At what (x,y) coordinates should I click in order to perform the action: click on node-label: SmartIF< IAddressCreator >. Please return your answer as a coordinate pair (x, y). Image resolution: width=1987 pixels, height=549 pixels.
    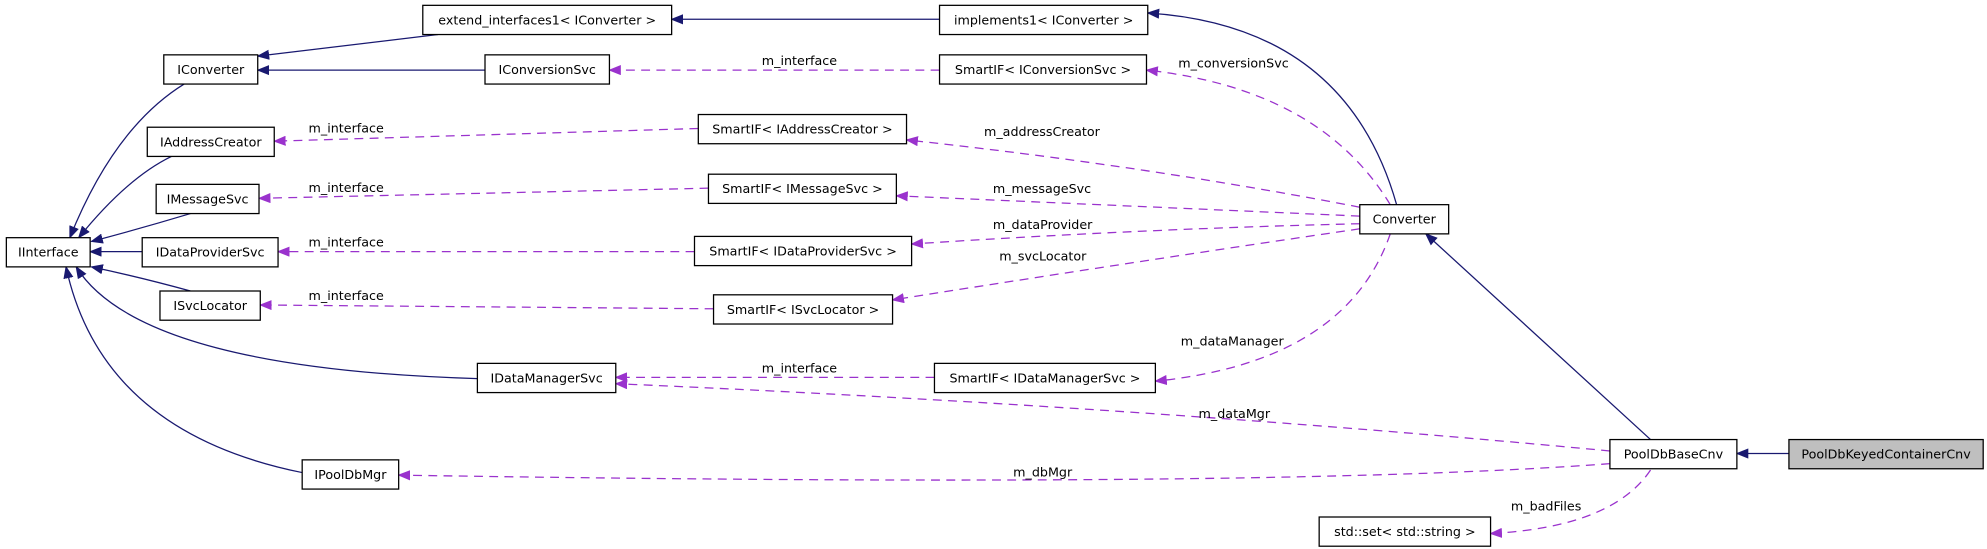
    Looking at the image, I should click on (802, 129).